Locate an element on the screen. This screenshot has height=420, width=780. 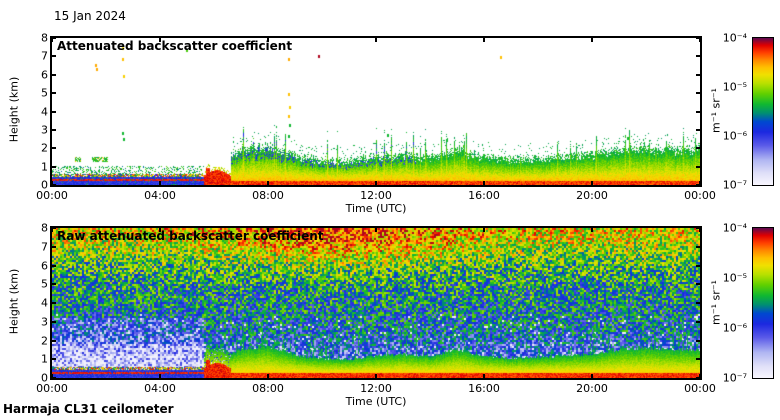
x-tick-label: 20:00 is located at coordinates (592, 388).